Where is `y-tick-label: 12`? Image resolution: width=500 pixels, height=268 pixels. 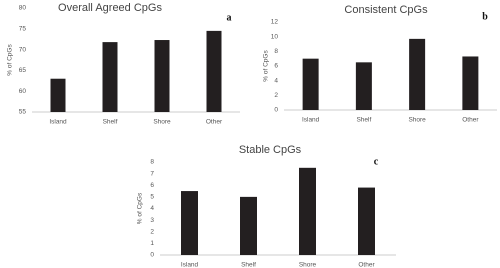
y-tick-label: 12 is located at coordinates (275, 22).